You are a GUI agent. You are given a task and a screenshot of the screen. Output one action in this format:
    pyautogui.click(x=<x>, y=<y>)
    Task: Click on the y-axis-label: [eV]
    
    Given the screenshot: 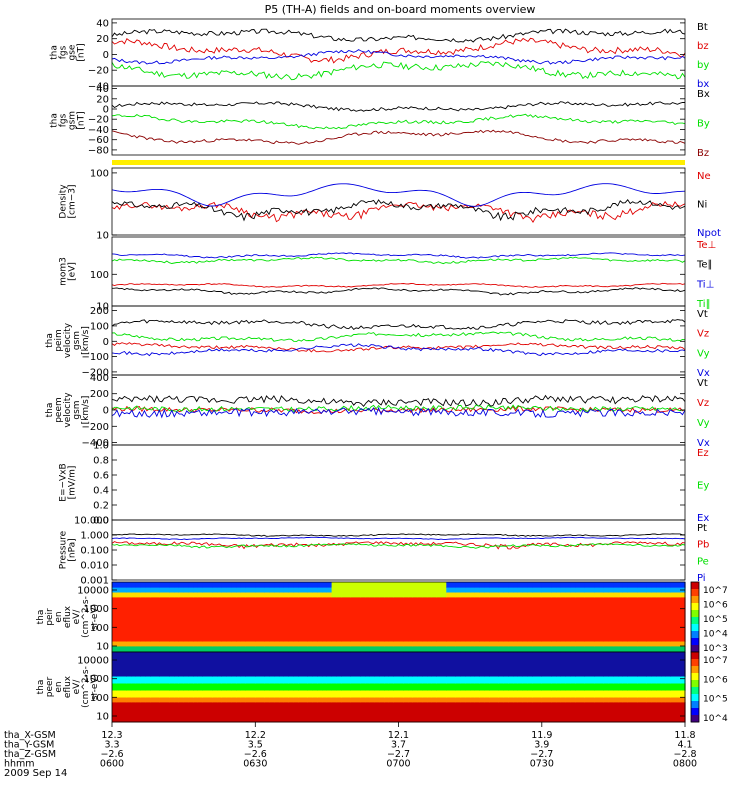 What is the action you would take?
    pyautogui.click(x=73, y=271)
    